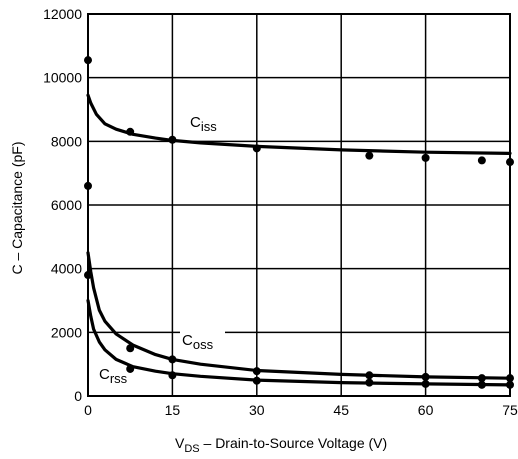  What do you see at coordinates (257, 410) in the screenshot?
I see `x-tick-label: 30` at bounding box center [257, 410].